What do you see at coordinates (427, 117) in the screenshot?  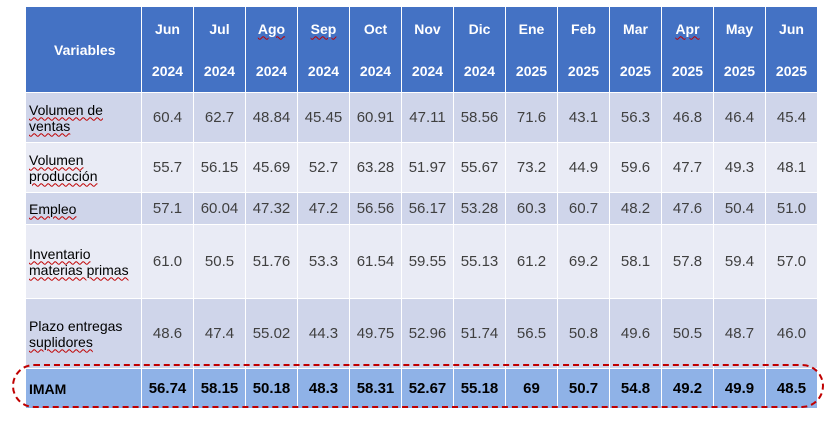 I see `table-cell: 47.11` at bounding box center [427, 117].